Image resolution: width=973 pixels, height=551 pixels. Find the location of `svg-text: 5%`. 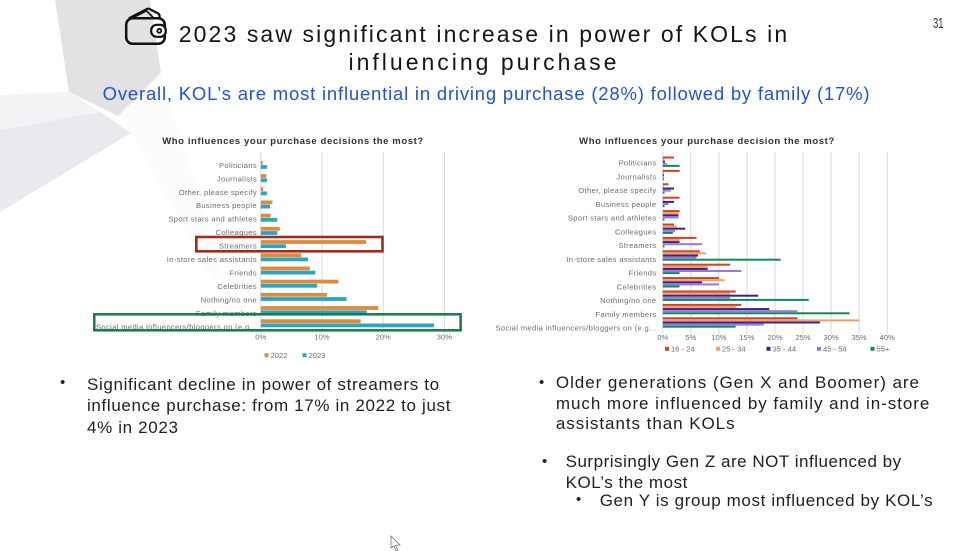

svg-text: 5% is located at coordinates (690, 337).